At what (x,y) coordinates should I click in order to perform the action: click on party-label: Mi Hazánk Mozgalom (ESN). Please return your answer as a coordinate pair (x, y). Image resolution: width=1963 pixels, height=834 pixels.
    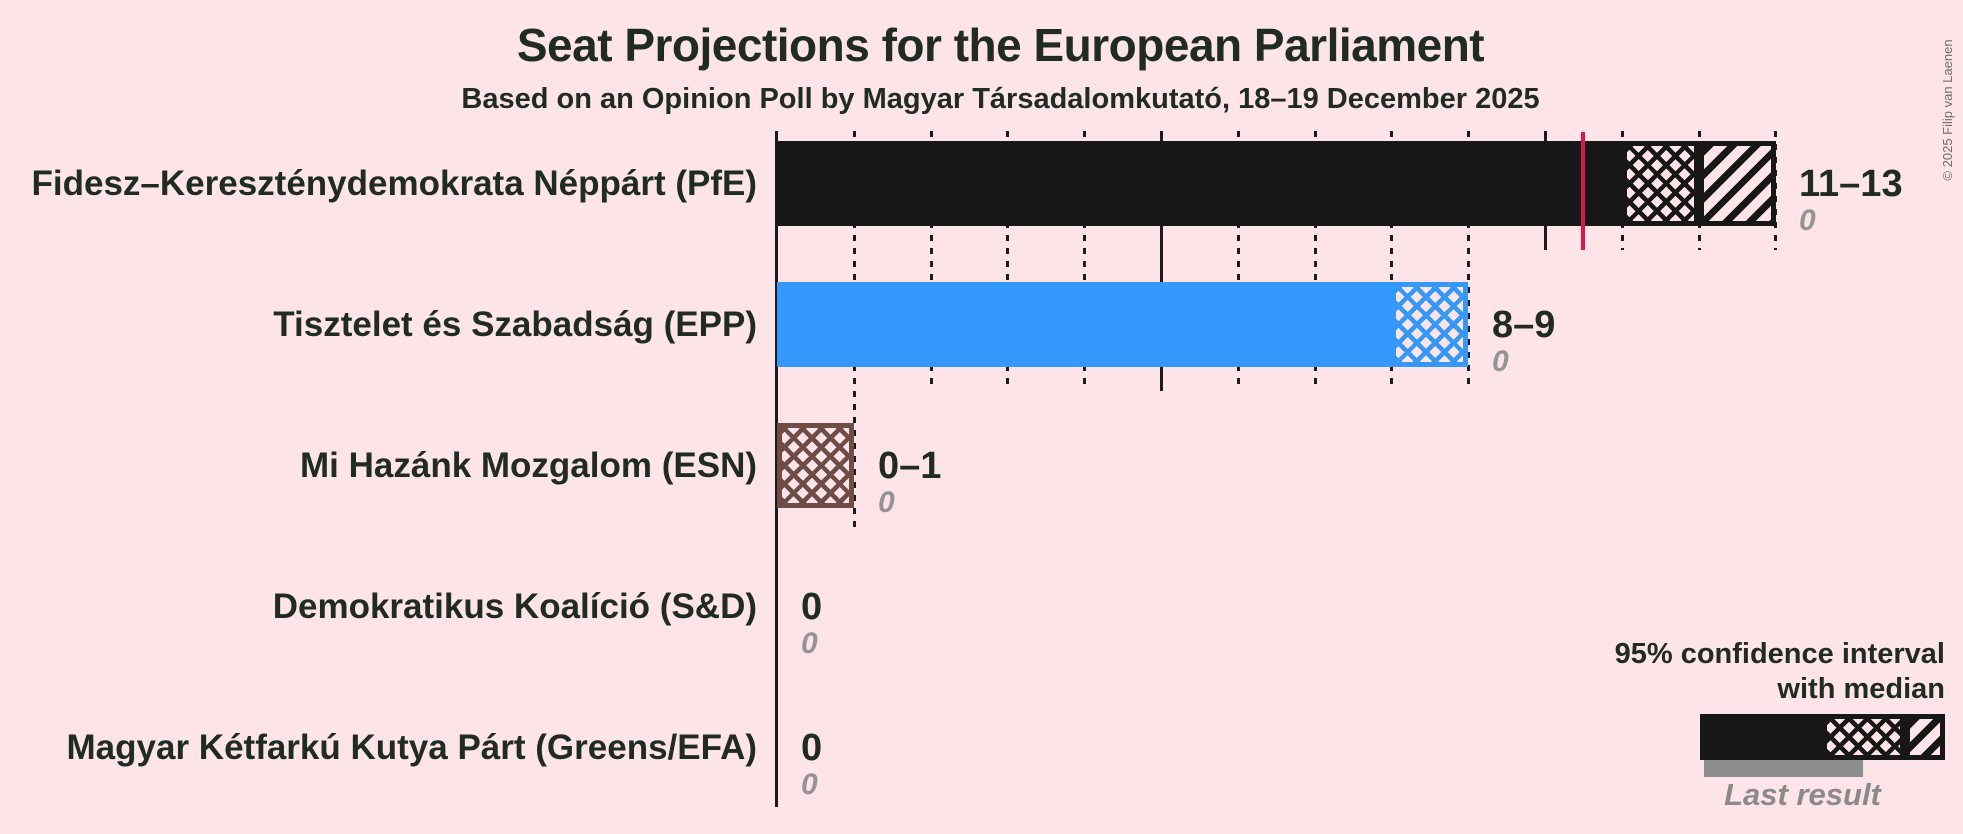
    Looking at the image, I should click on (528, 465).